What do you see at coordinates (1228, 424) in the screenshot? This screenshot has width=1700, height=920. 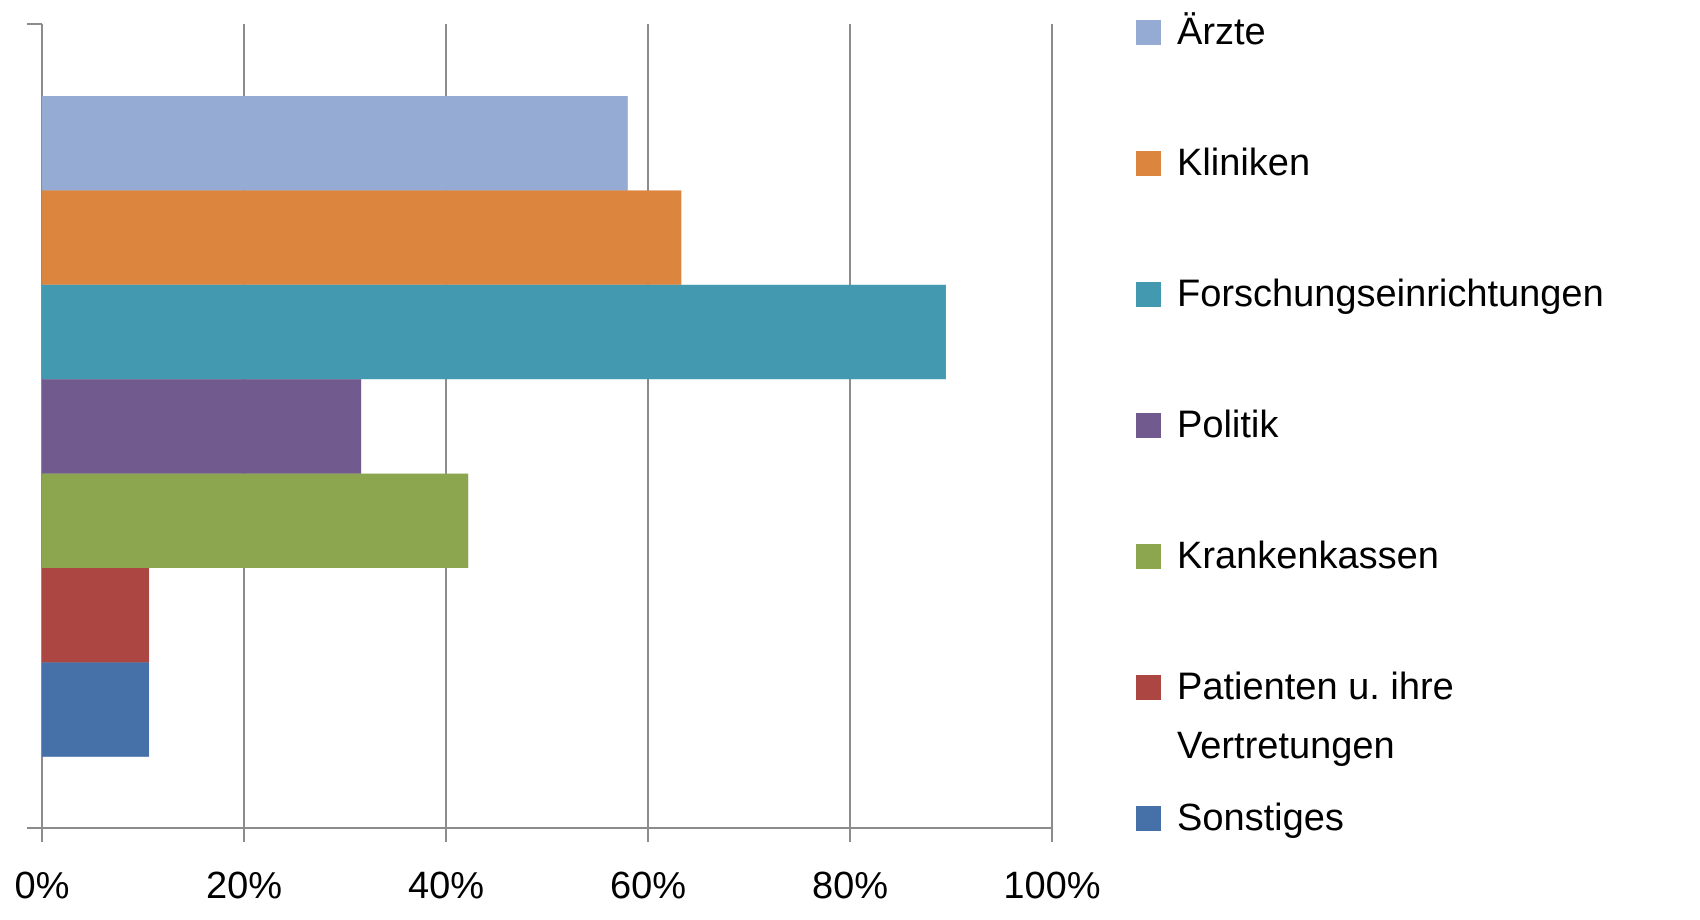 I see `legend-label: Politik` at bounding box center [1228, 424].